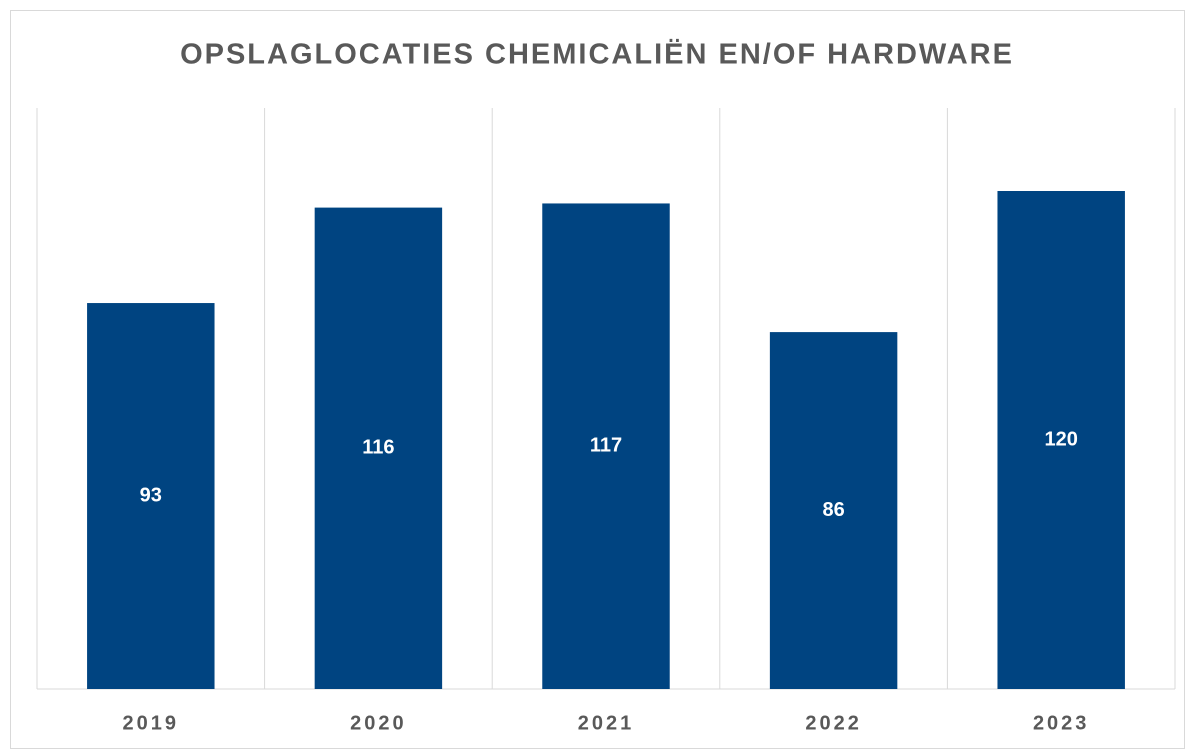  What do you see at coordinates (378, 723) in the screenshot?
I see `x-tick-label: 2020` at bounding box center [378, 723].